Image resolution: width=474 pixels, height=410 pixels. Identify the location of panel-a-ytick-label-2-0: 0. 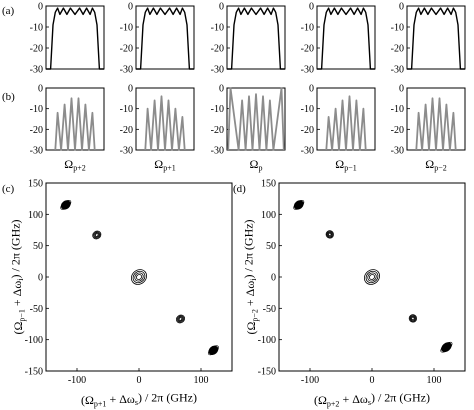
(130, 7).